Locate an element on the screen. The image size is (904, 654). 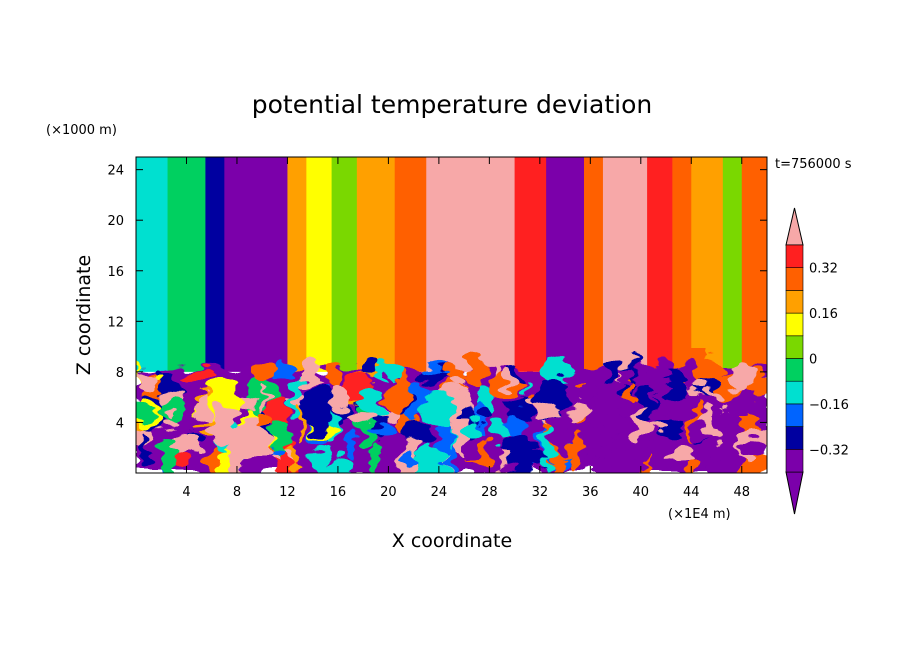
x-tick-label: 44 is located at coordinates (691, 492).